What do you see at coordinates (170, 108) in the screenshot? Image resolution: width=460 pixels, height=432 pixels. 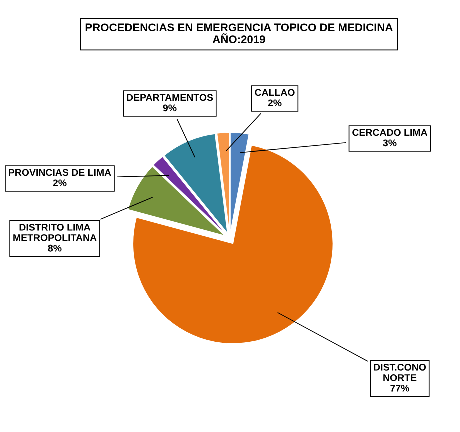 I see `data-label: 9%` at bounding box center [170, 108].